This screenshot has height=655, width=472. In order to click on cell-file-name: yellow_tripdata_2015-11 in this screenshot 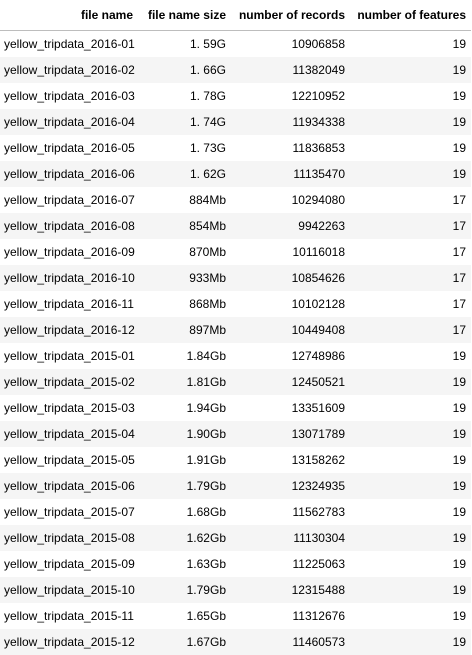, I will do `click(69, 616)`.